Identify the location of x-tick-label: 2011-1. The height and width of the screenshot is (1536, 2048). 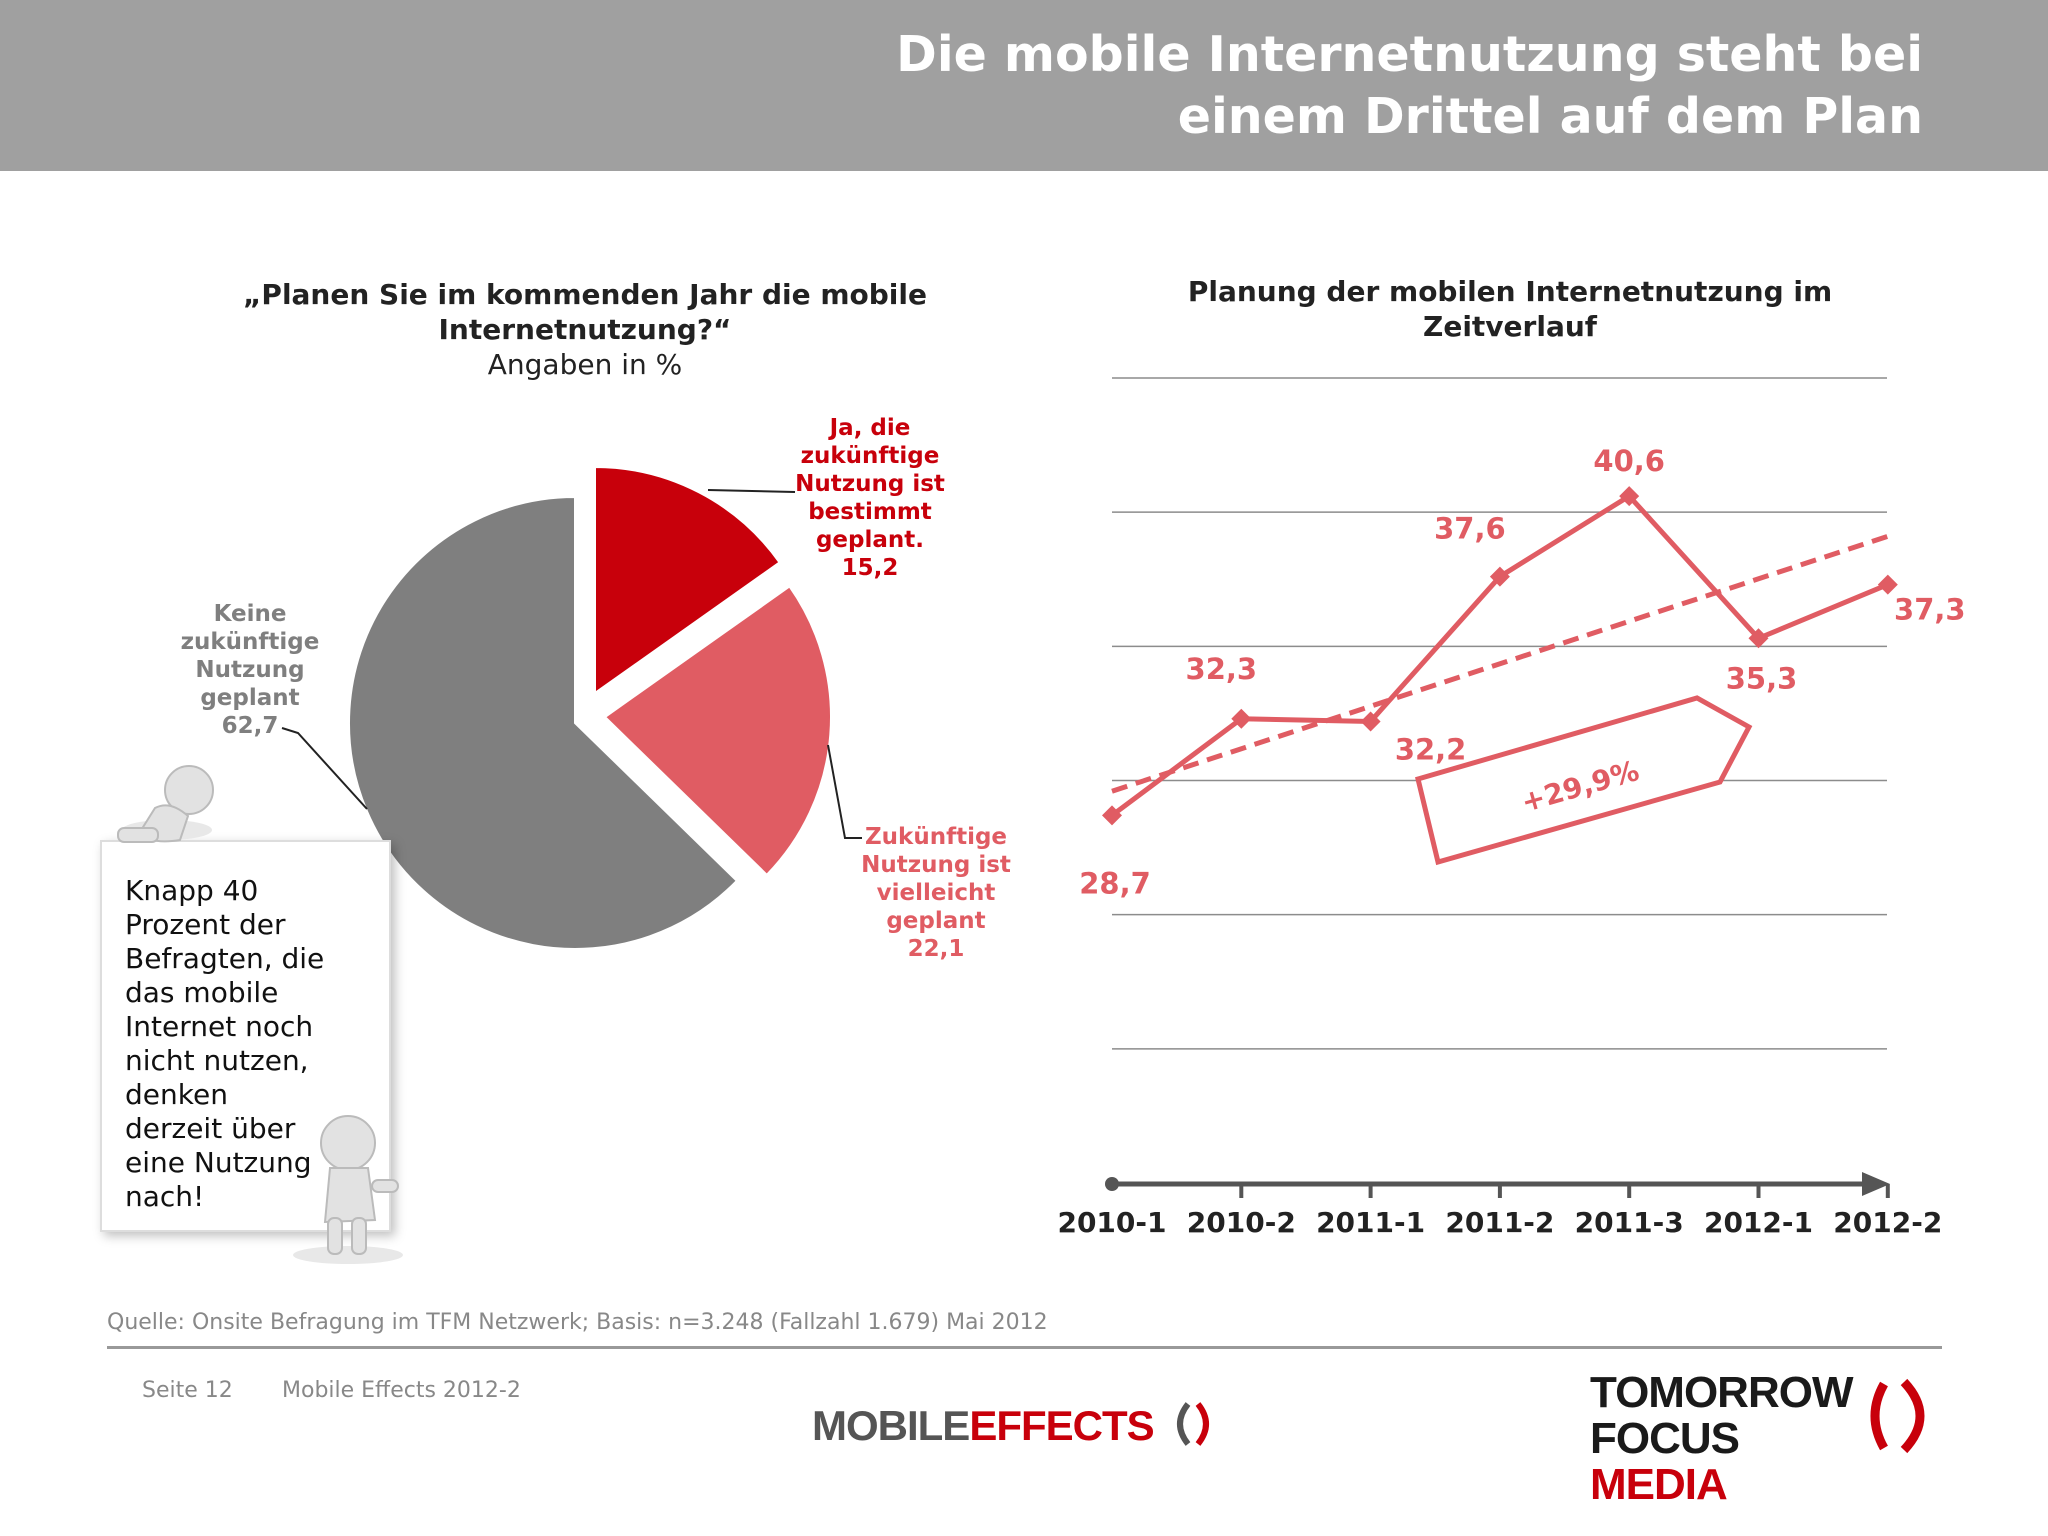
(1370, 1222).